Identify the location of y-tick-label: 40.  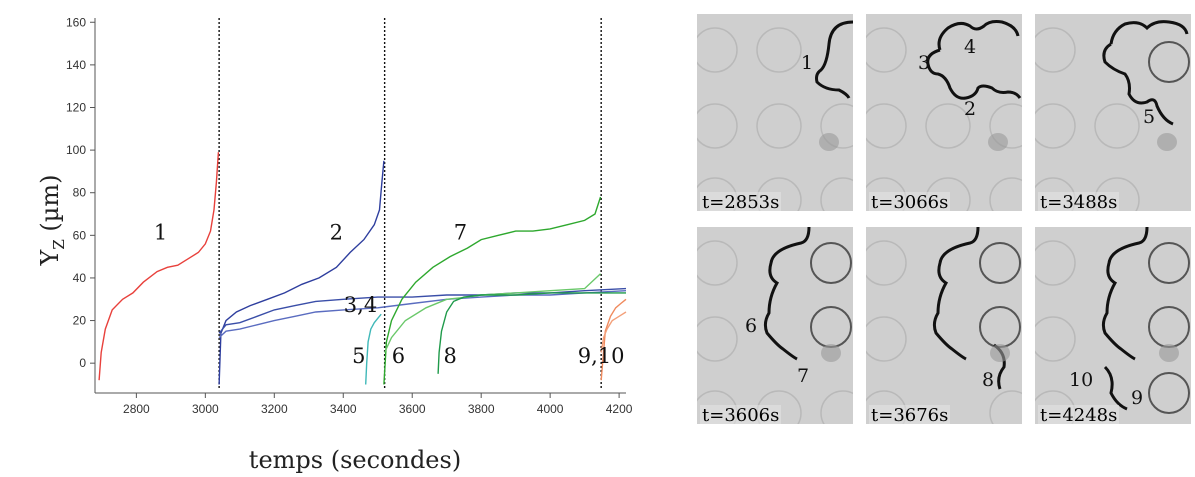
(80, 278).